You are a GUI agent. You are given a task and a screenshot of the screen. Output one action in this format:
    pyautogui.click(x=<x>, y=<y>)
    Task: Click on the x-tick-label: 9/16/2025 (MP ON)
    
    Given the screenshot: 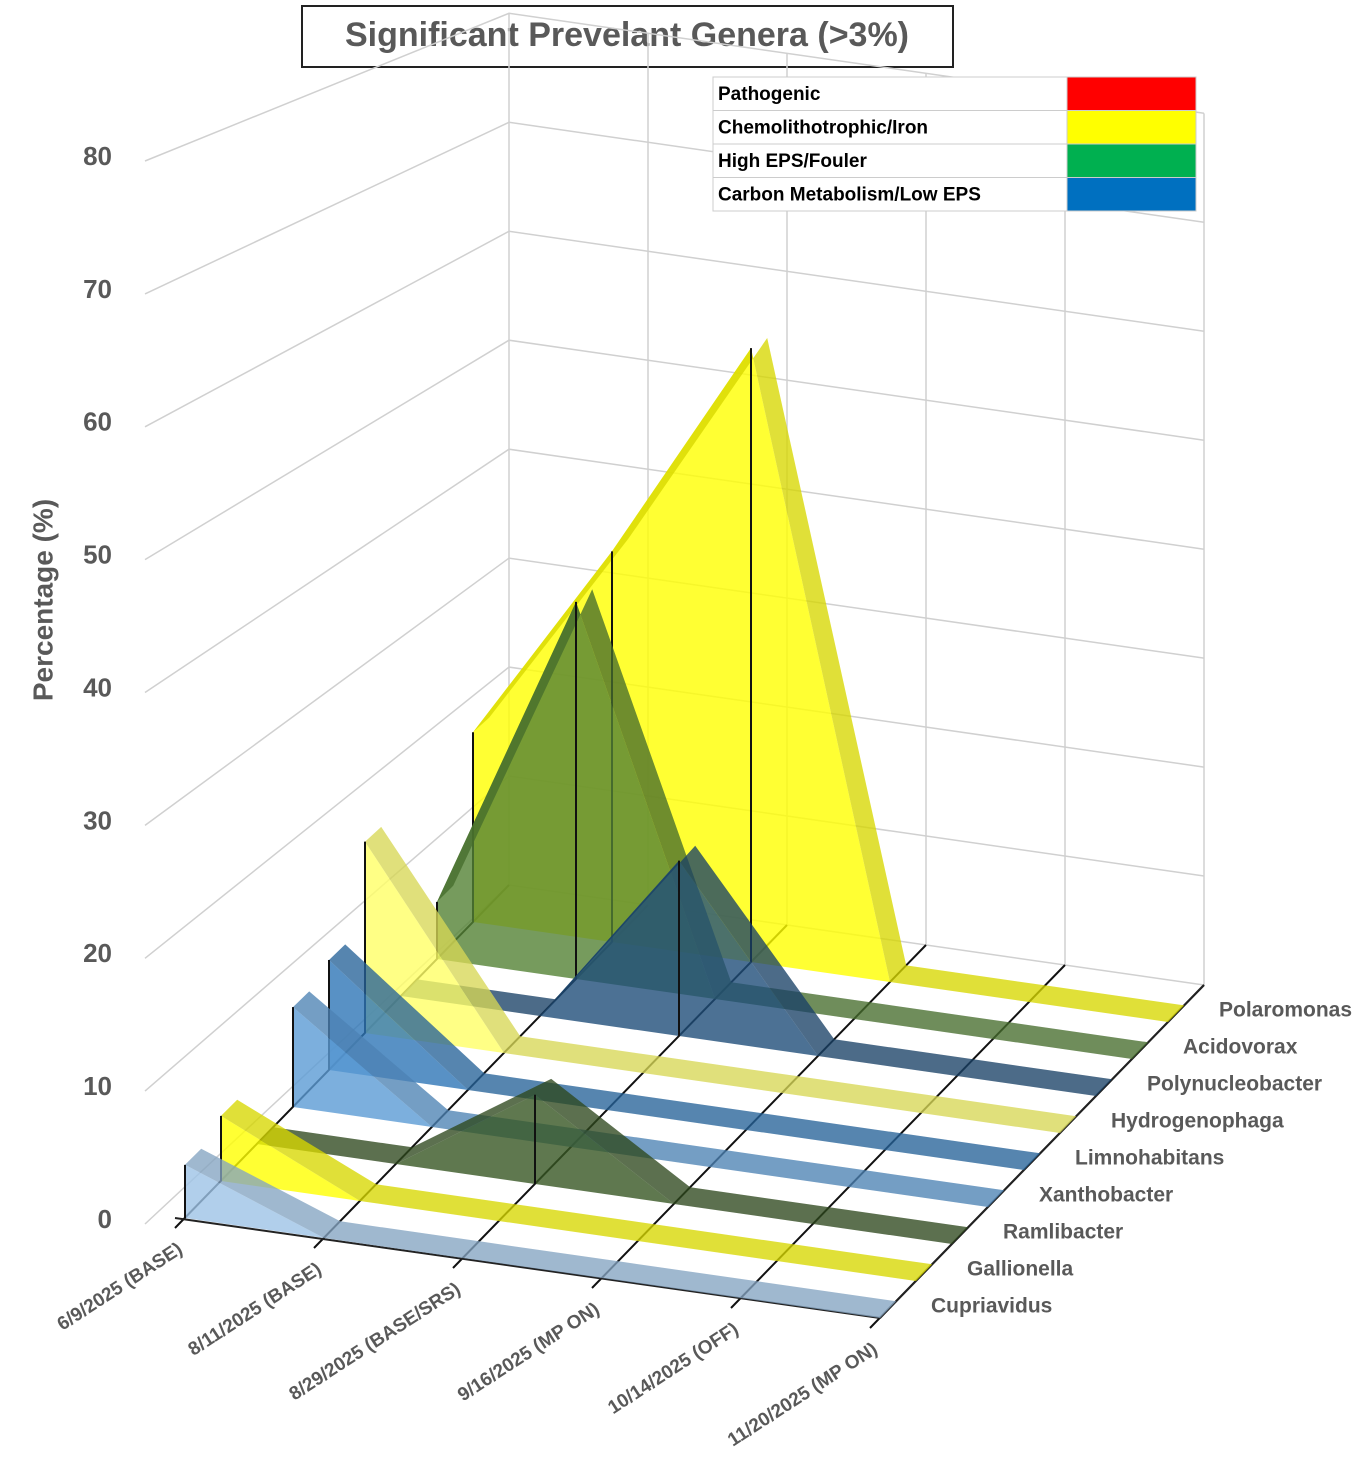 What is the action you would take?
    pyautogui.click(x=528, y=1352)
    